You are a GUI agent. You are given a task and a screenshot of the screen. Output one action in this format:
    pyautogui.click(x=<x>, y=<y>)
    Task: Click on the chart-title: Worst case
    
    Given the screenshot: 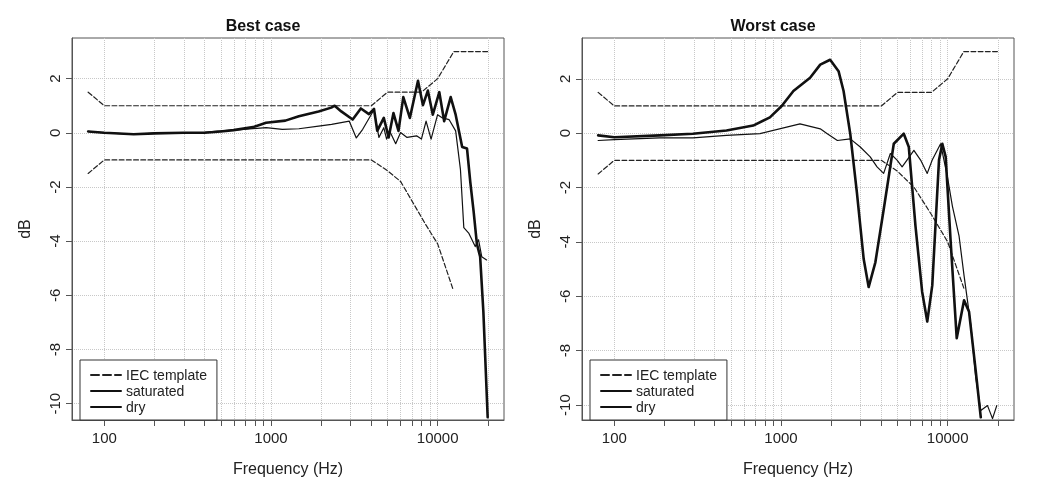 What is the action you would take?
    pyautogui.click(x=773, y=25)
    